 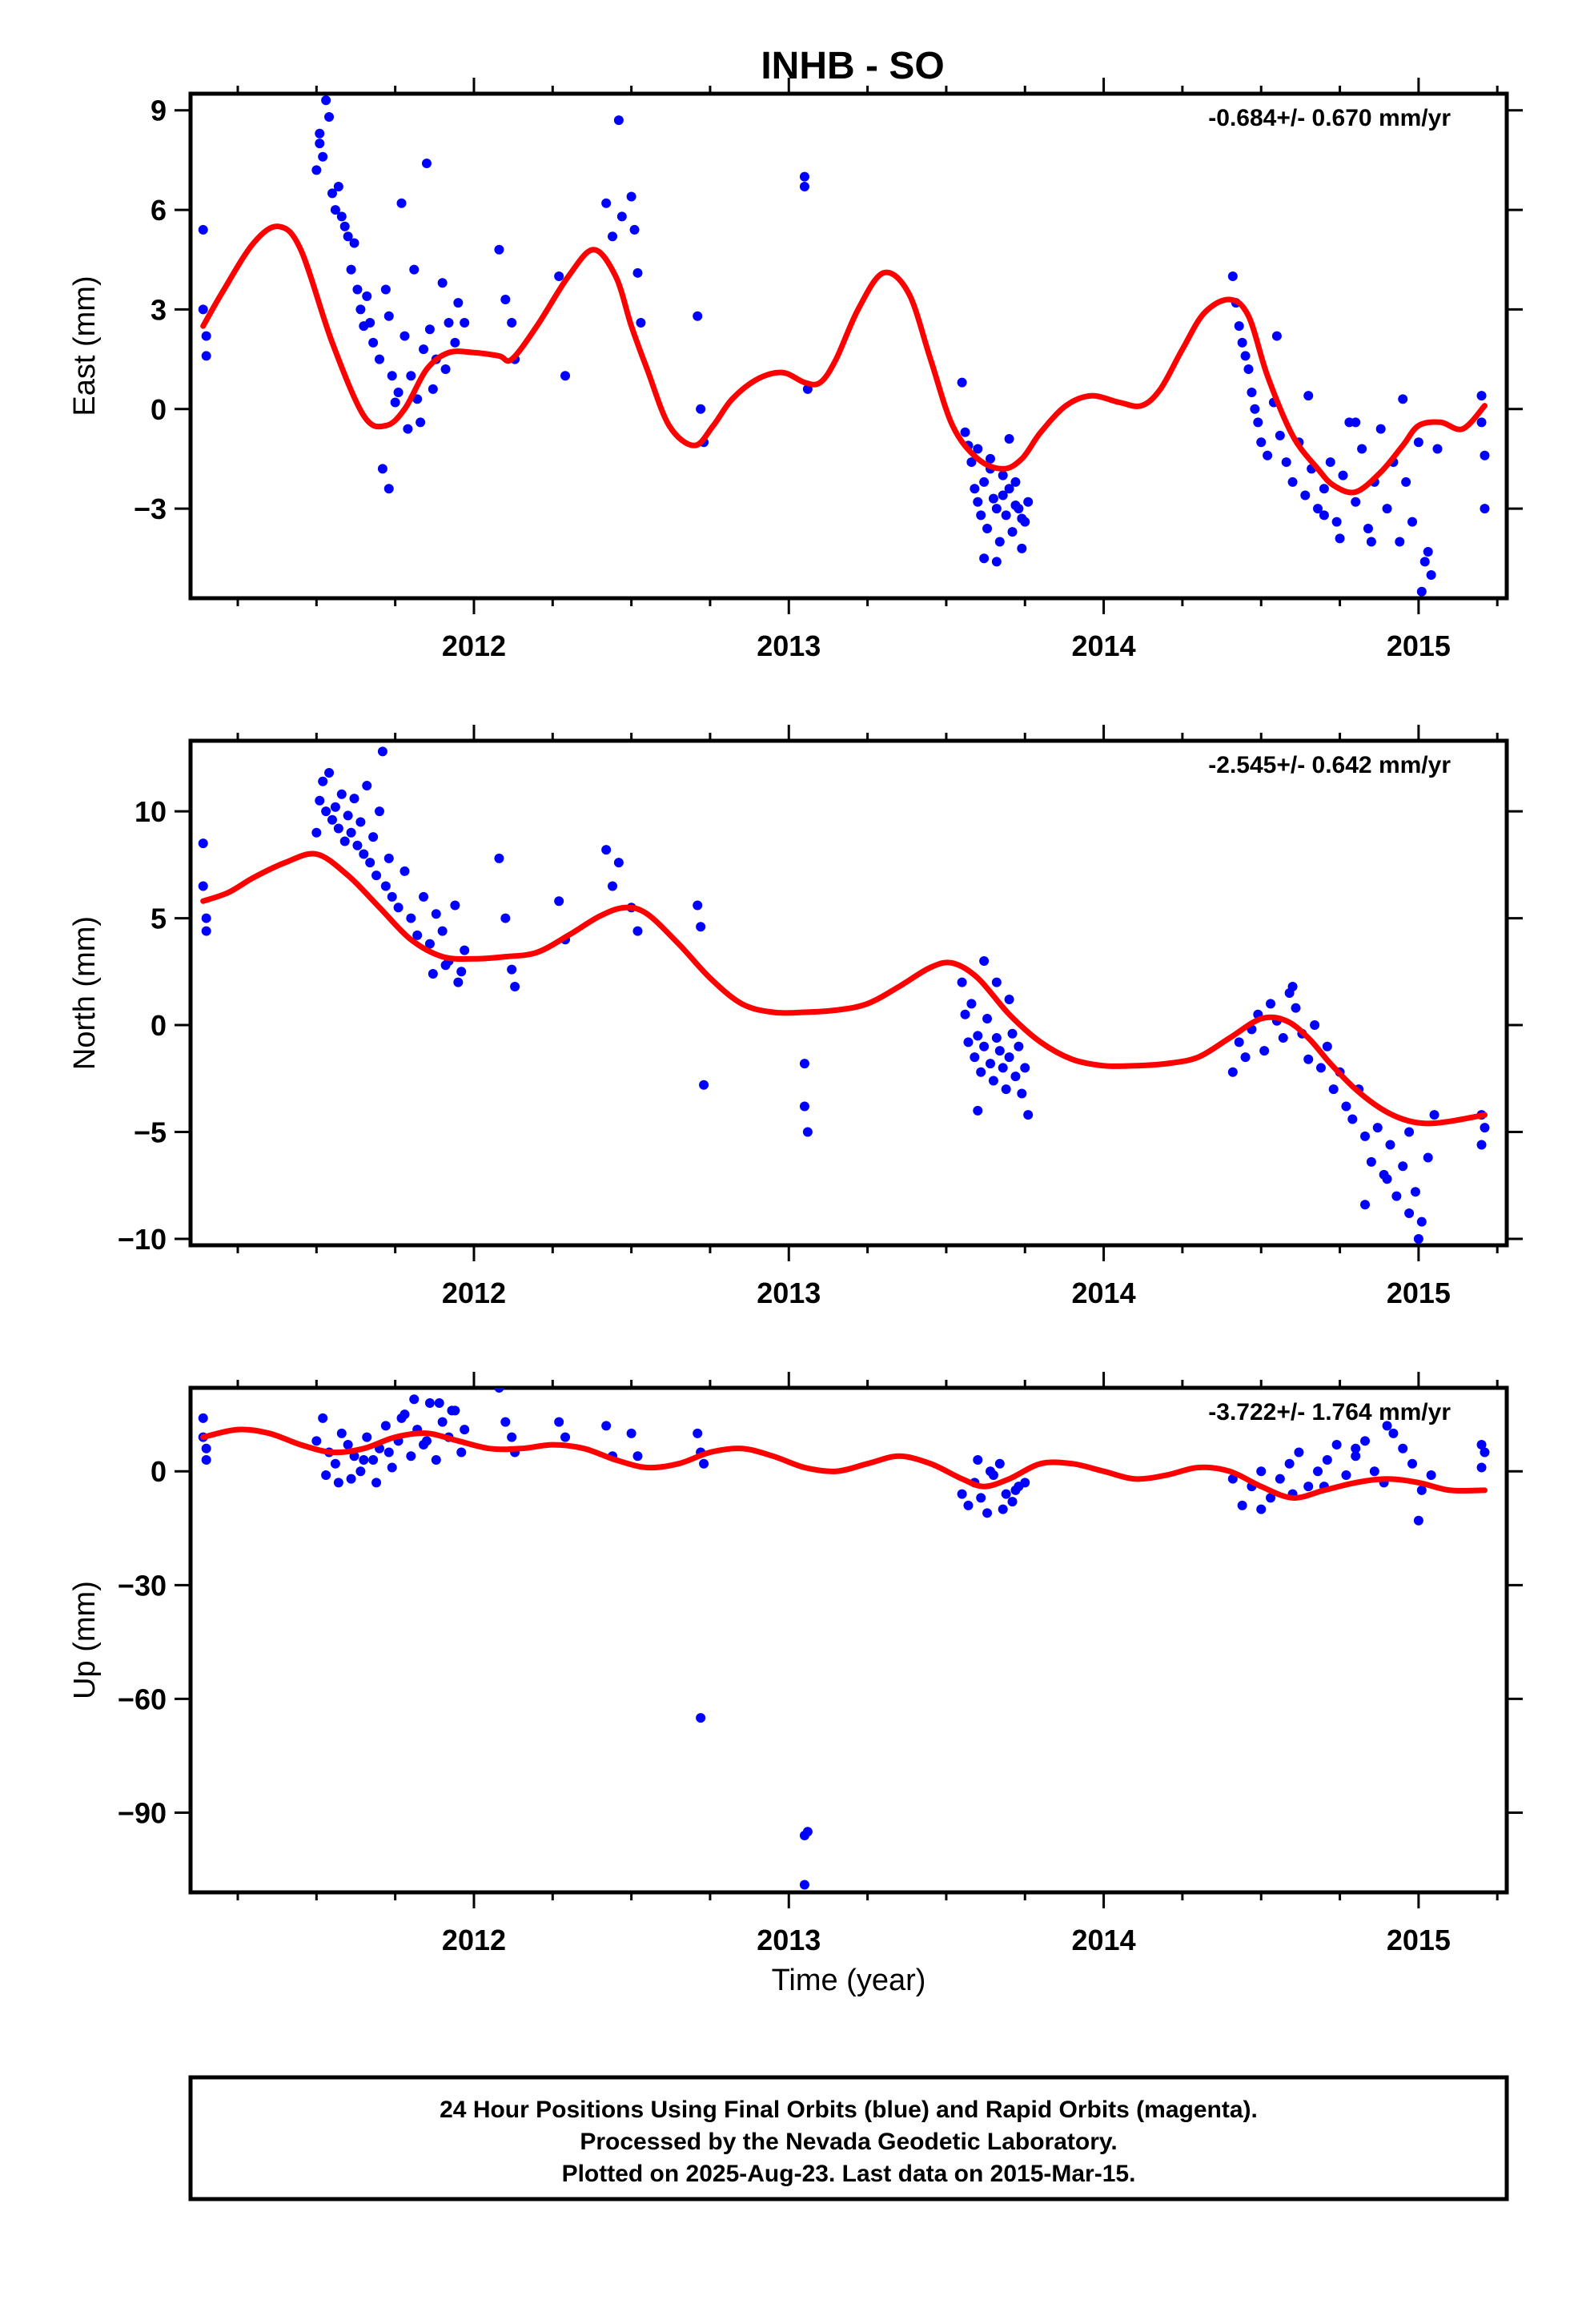 What do you see at coordinates (159, 919) in the screenshot?
I see `north-y-tick-label: 5` at bounding box center [159, 919].